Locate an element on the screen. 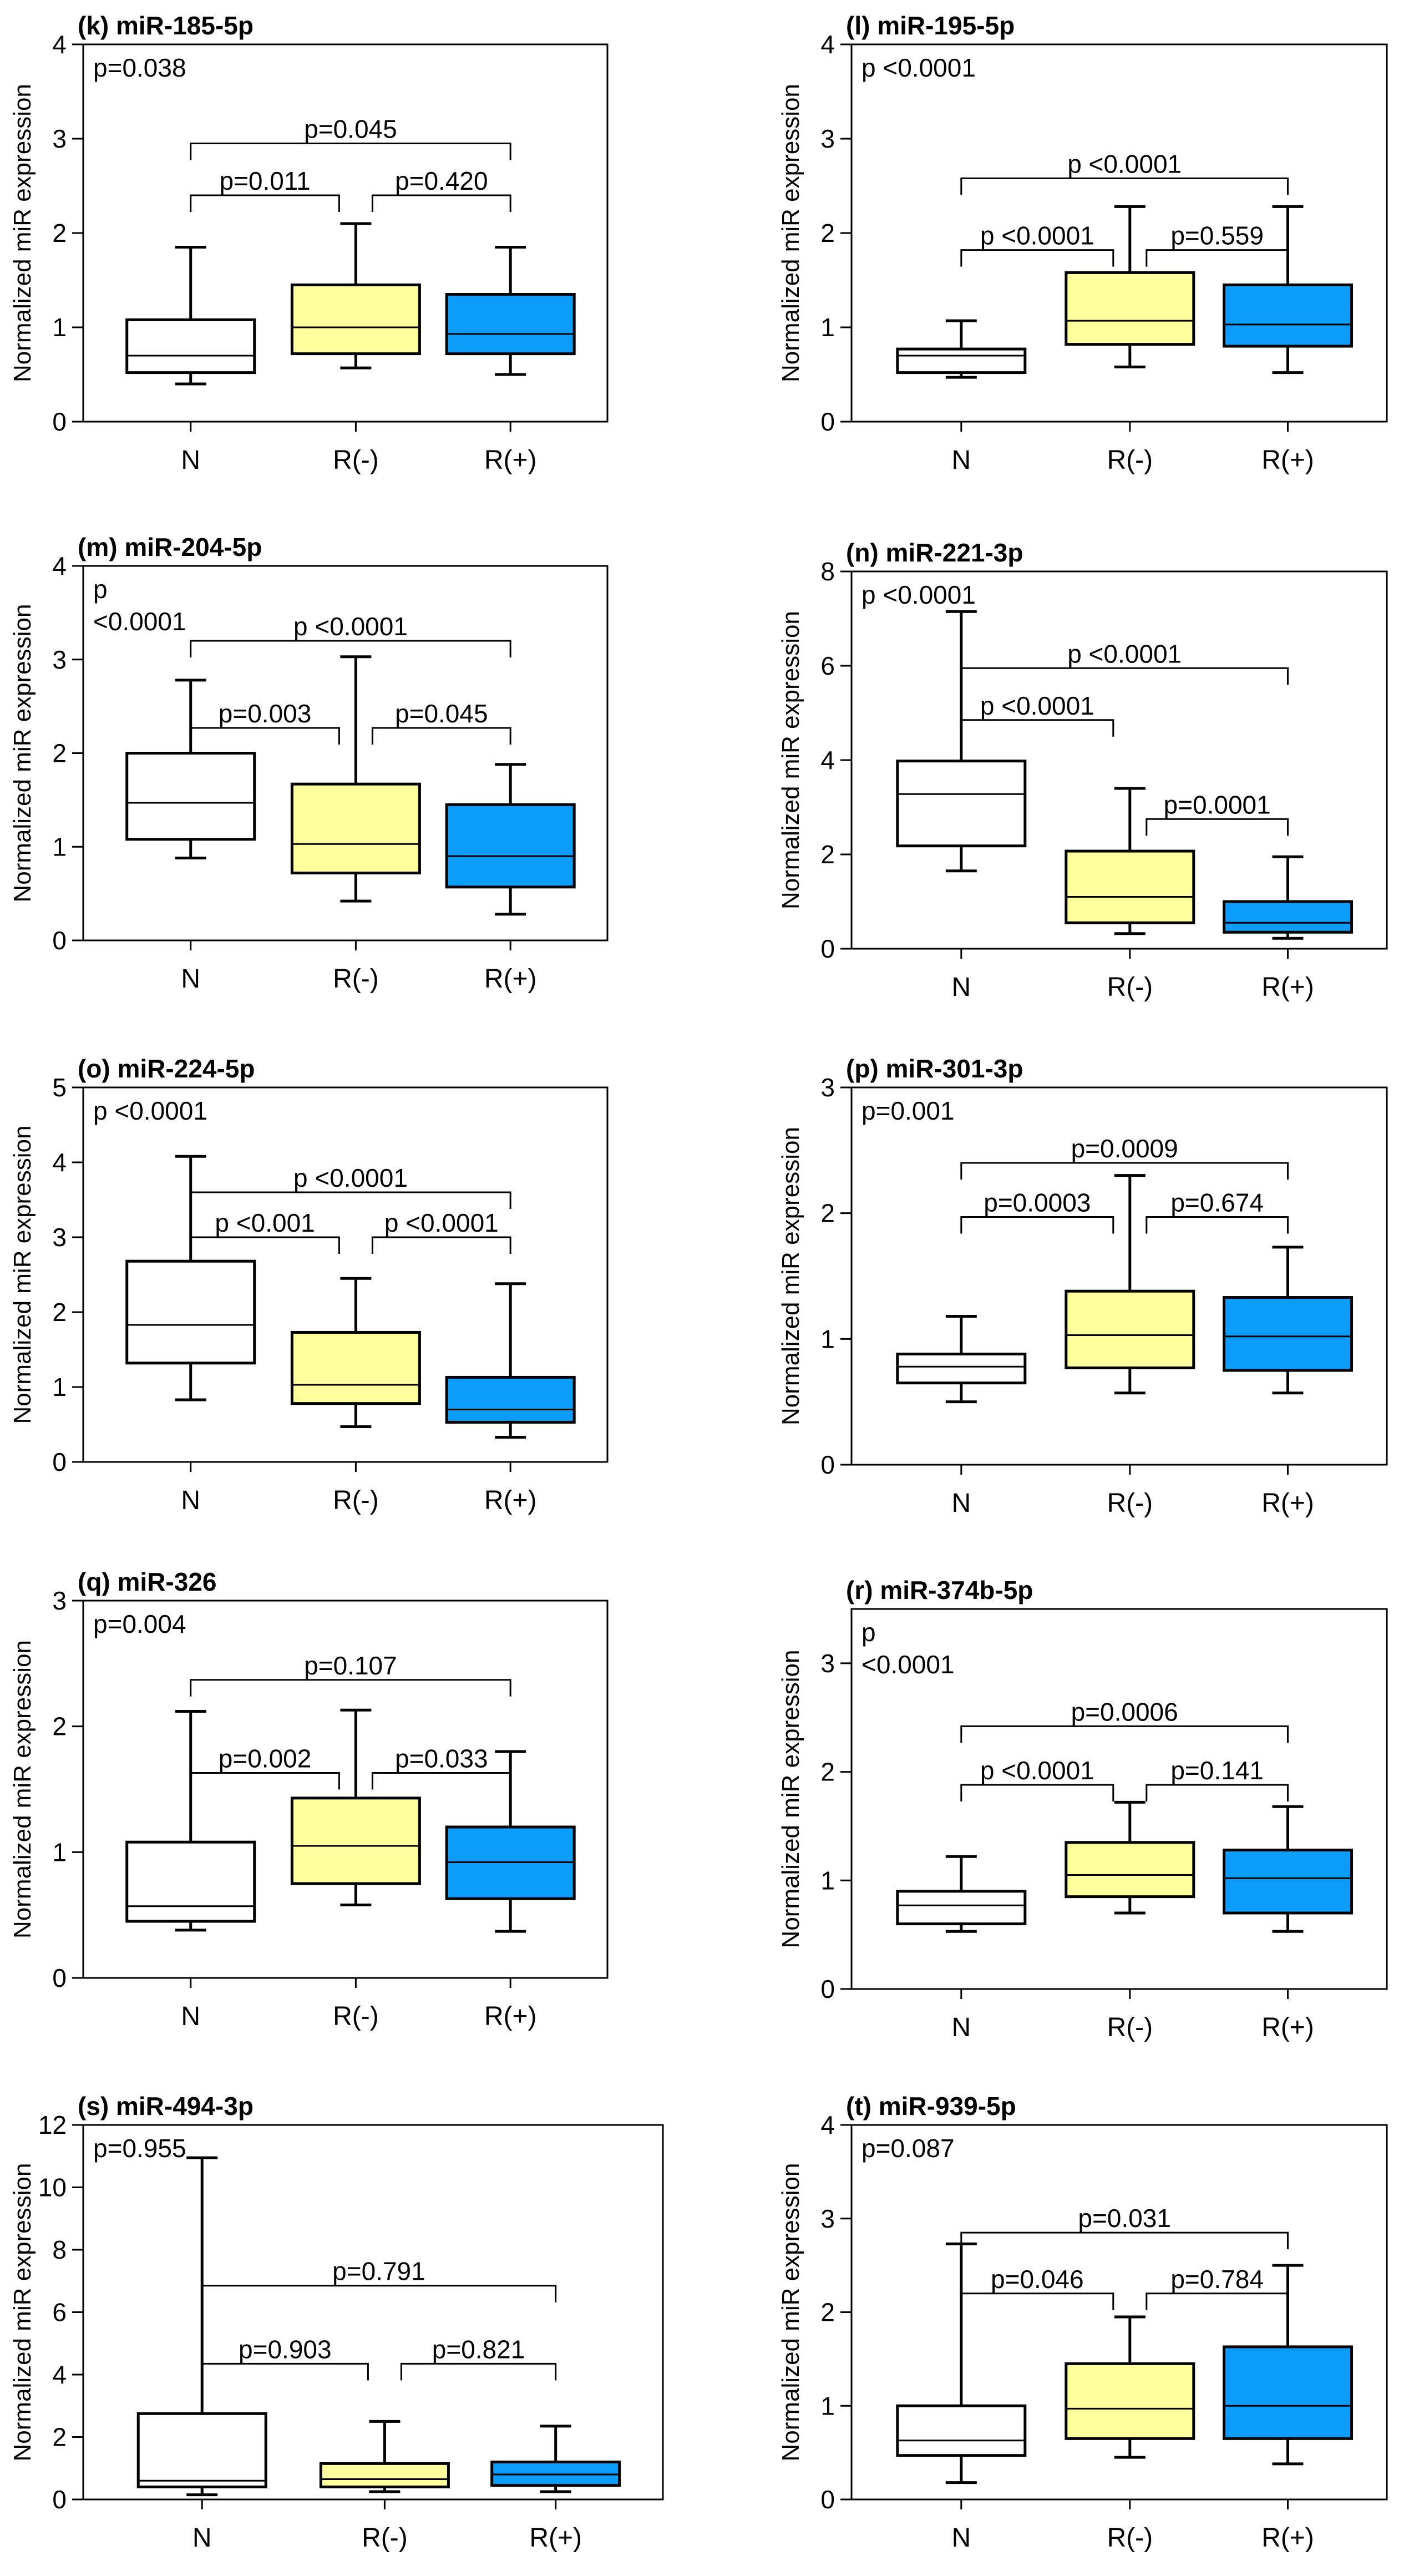 This screenshot has height=2576, width=1419. comparison-p-value: p=0.674 is located at coordinates (1217, 1202).